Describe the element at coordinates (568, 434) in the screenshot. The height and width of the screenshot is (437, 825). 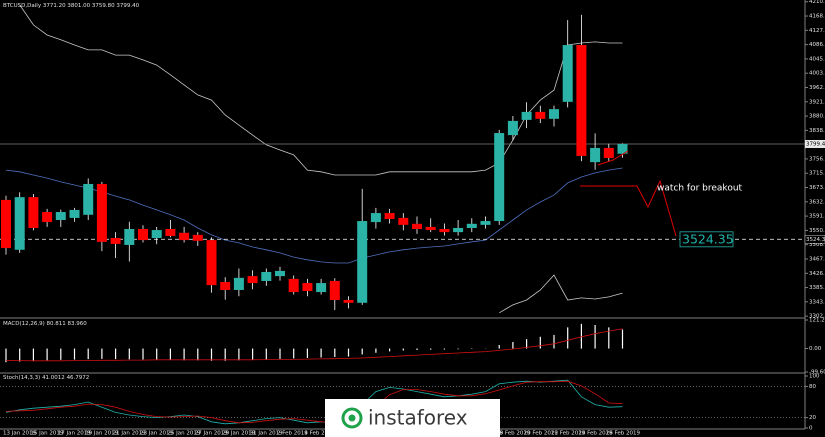
I see `x-tick-label: 22 Feb 2019` at that location.